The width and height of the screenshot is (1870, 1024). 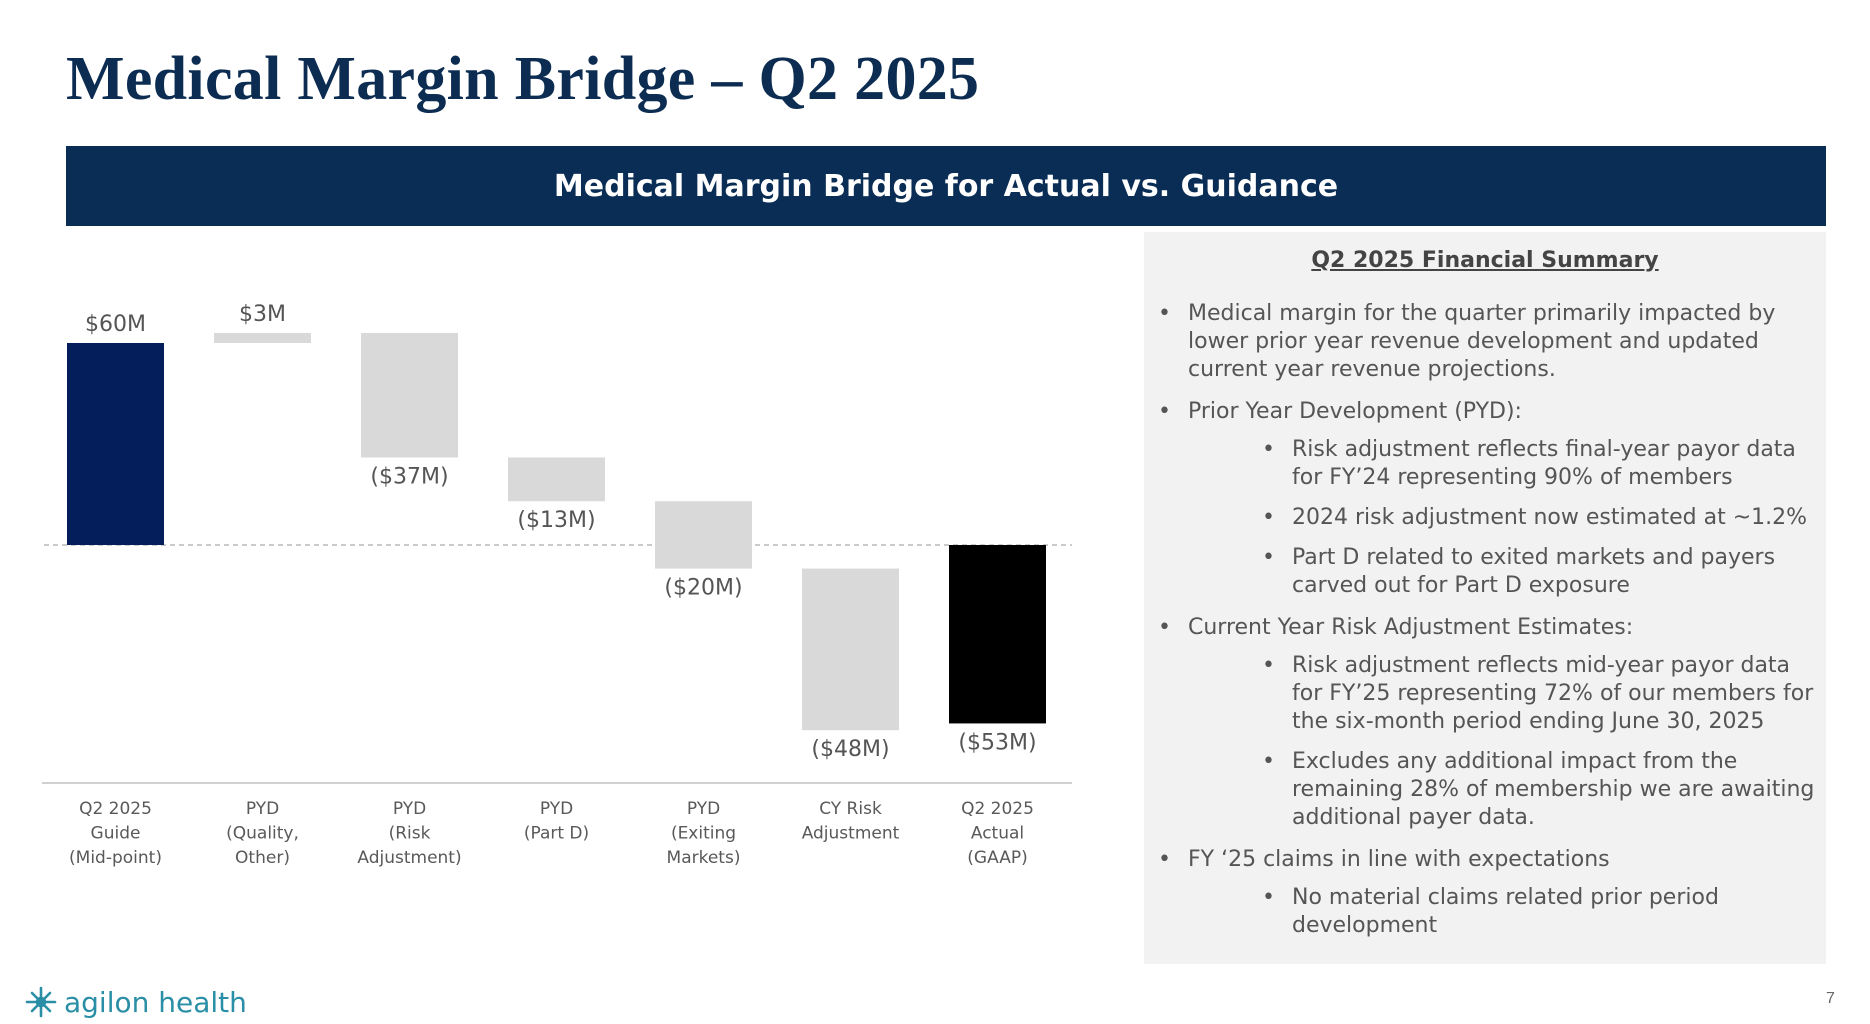 I want to click on category-label: (Exiting, so click(x=703, y=834).